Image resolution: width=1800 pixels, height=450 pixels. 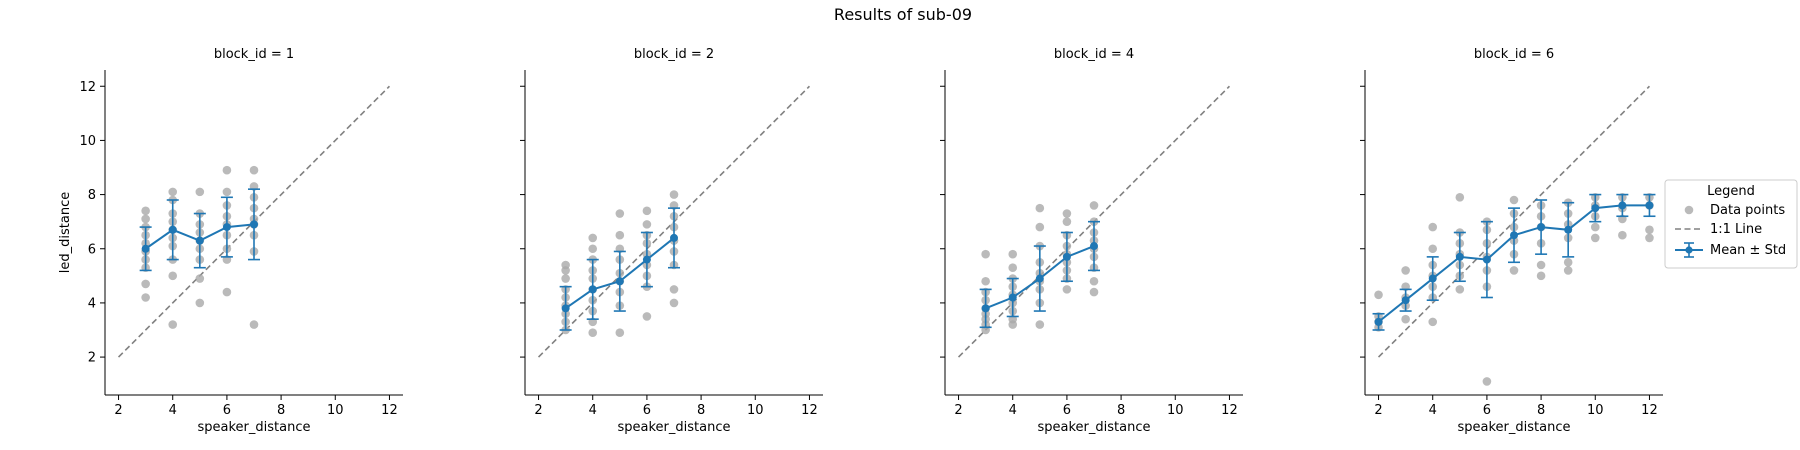 What do you see at coordinates (1748, 250) in the screenshot?
I see `legend-entry-label: Mean ± Std` at bounding box center [1748, 250].